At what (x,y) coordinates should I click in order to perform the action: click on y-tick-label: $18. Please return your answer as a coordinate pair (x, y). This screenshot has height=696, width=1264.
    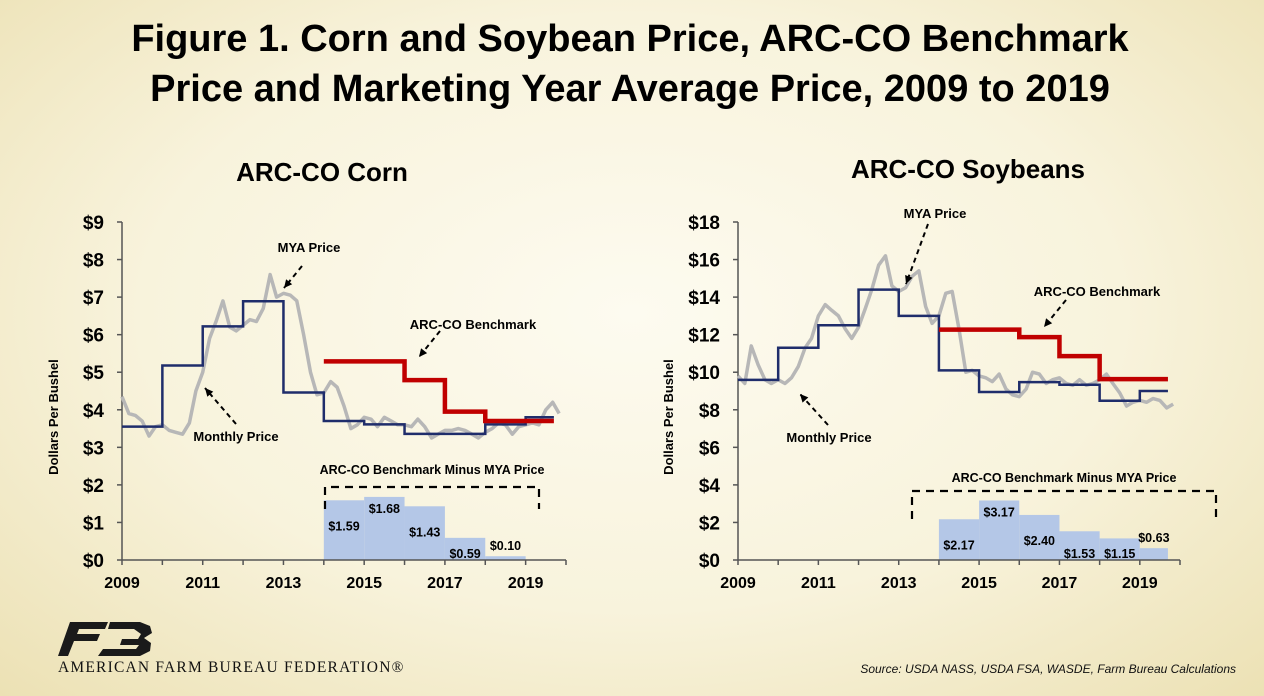
    Looking at the image, I should click on (704, 223).